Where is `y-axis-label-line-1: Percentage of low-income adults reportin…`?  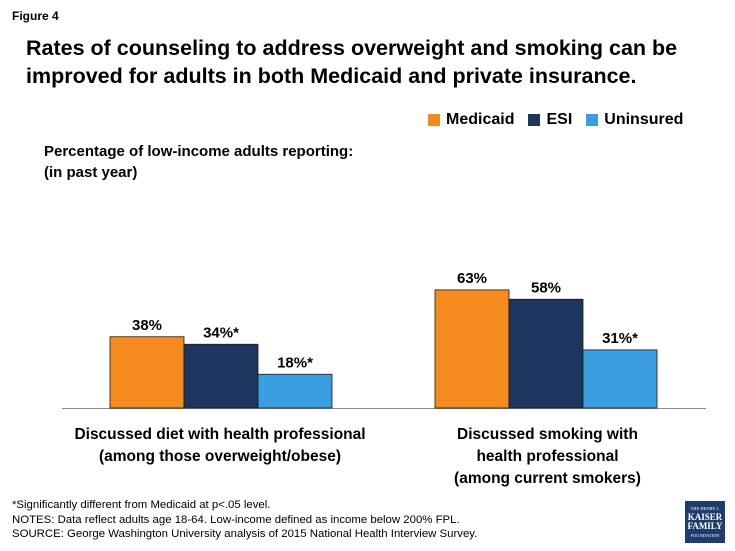
y-axis-label-line-1: Percentage of low-income adults reportin… is located at coordinates (199, 151).